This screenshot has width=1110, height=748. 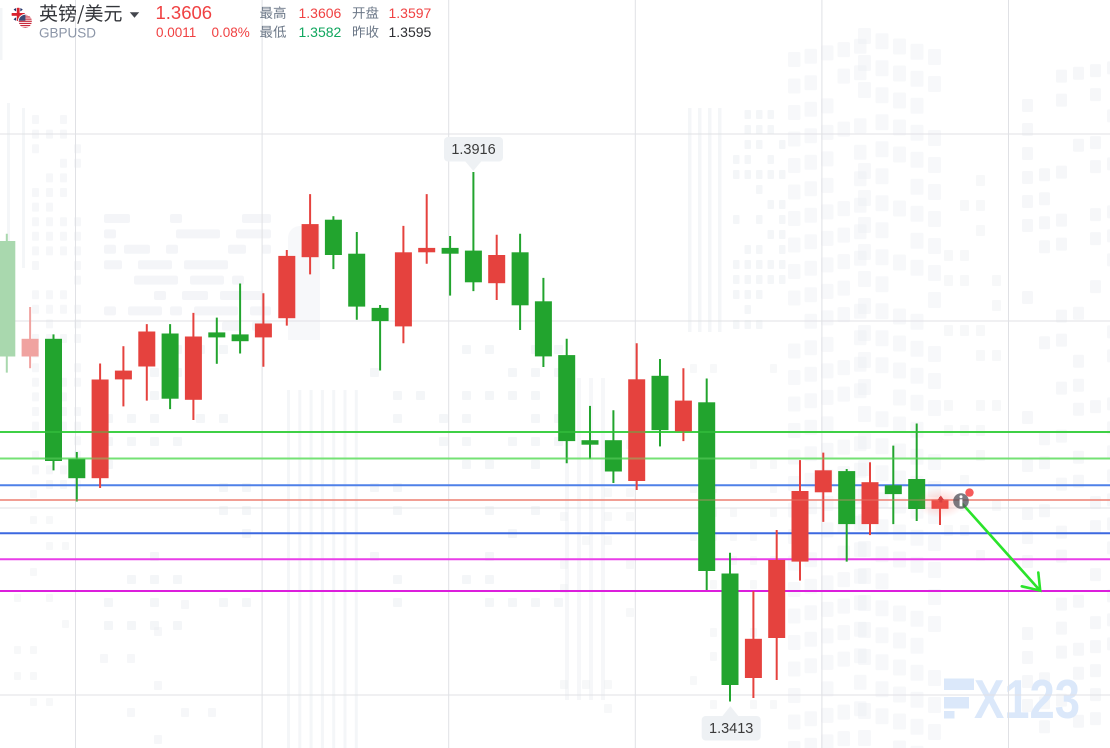 I want to click on svg-text: X123, so click(x=1027, y=699).